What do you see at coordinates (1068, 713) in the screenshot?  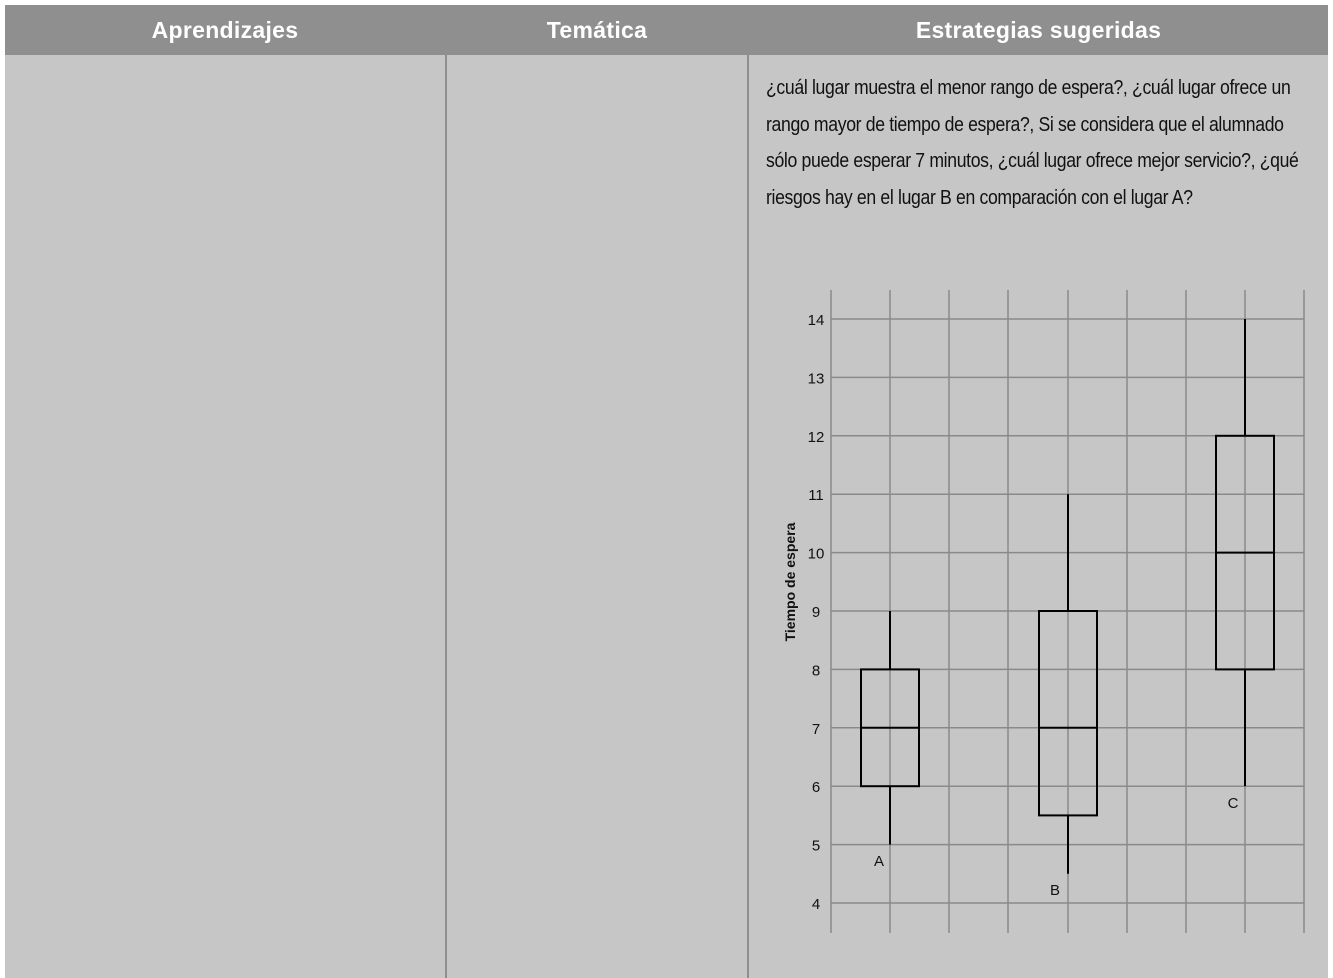 I see `box-b` at bounding box center [1068, 713].